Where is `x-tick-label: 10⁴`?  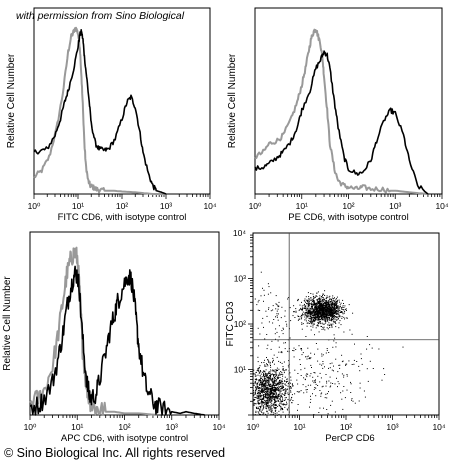 x-tick-label: 10⁴ is located at coordinates (218, 427).